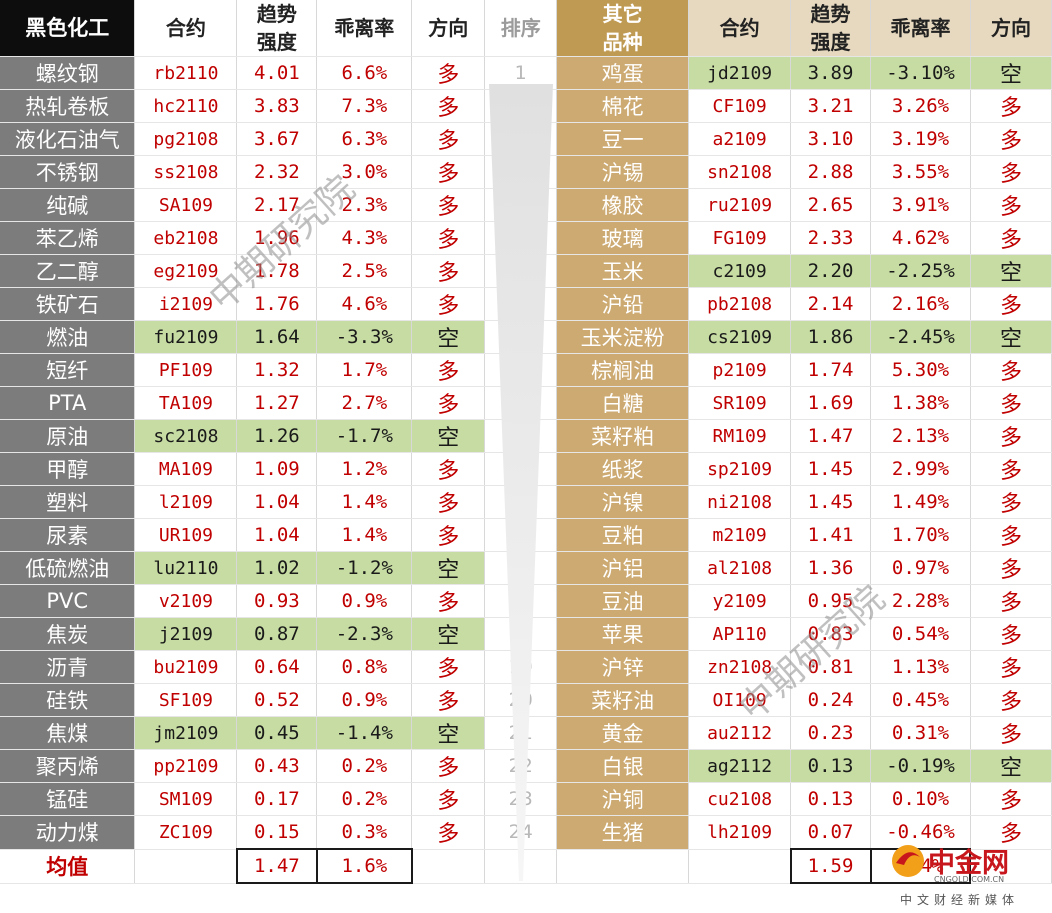  I want to click on left-deviation-rate: 0.8%, so click(364, 667).